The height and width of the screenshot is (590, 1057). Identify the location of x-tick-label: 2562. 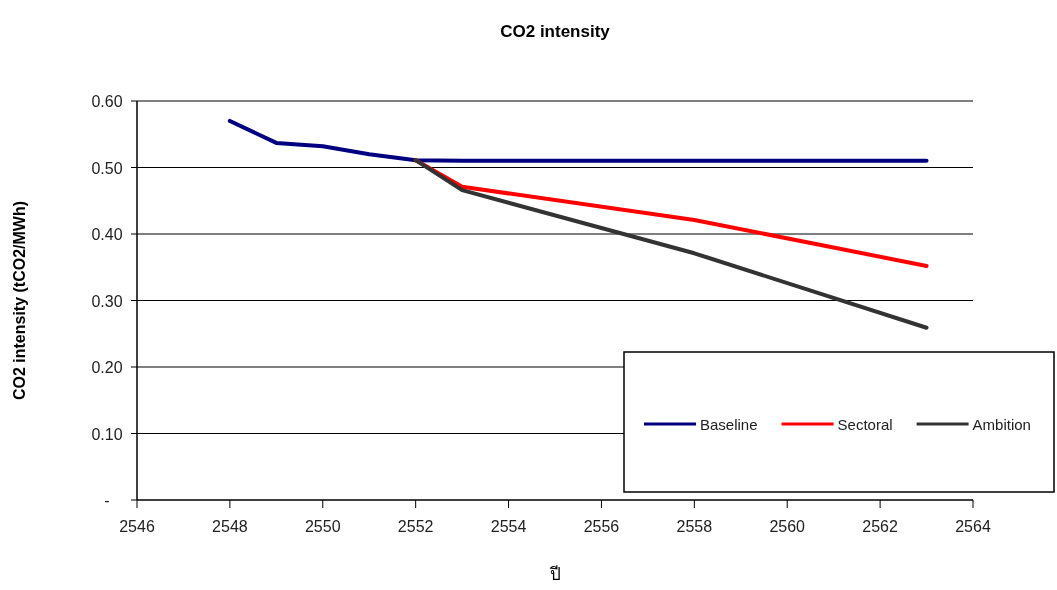
(880, 526).